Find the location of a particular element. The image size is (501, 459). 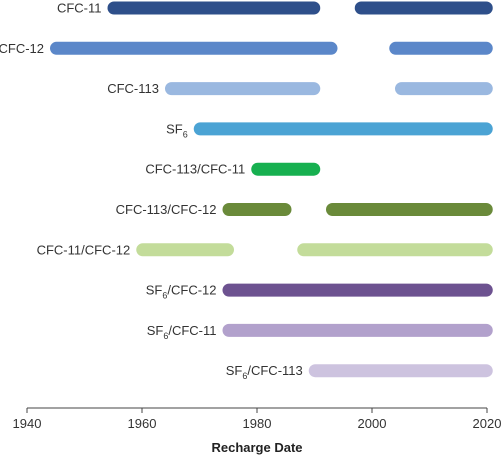

x-tick-label-2020: 2020 is located at coordinates (487, 423).